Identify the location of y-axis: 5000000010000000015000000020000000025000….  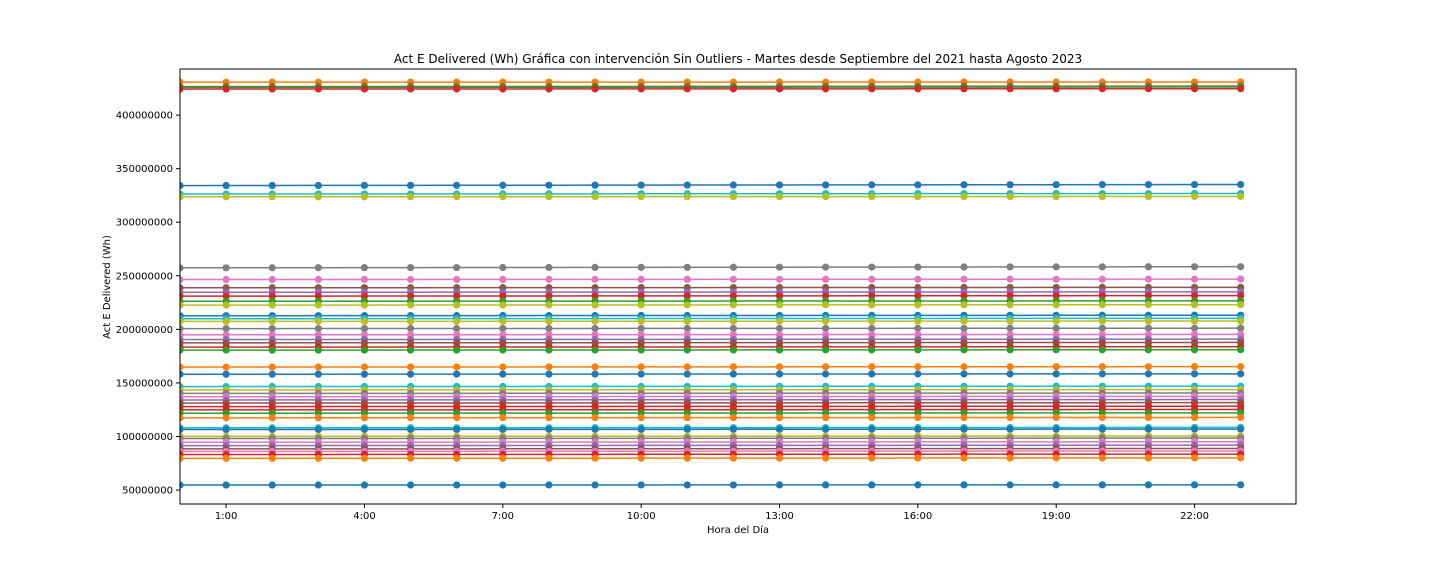
(148, 304).